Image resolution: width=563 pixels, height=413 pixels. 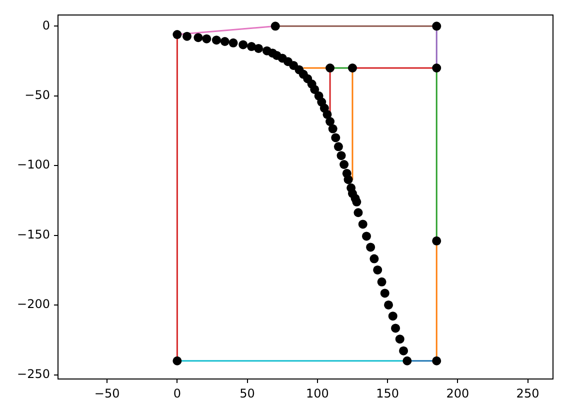 I want to click on y-tick-label: −150, so click(x=33, y=234).